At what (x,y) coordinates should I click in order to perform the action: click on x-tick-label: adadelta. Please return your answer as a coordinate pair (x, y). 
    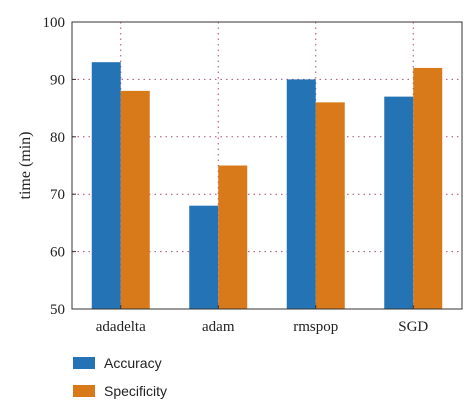
    Looking at the image, I should click on (121, 327).